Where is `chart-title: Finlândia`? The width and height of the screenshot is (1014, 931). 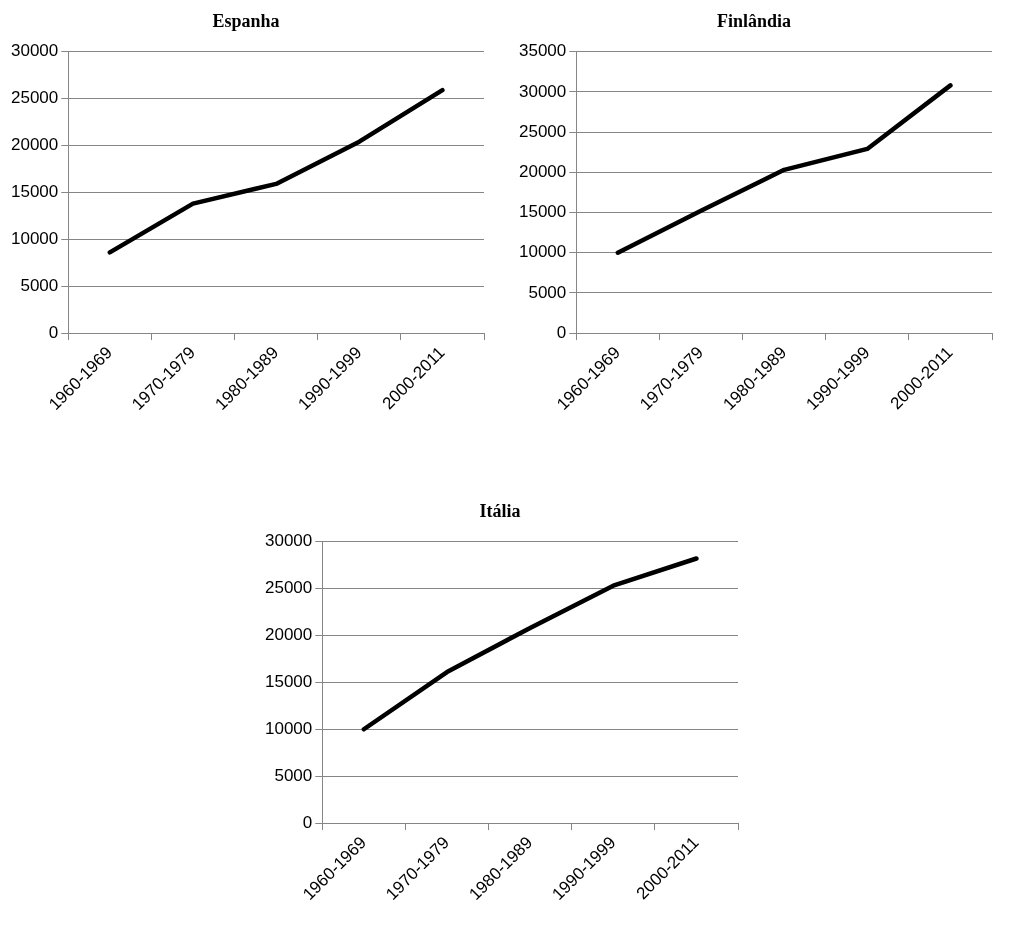
chart-title: Finlândia is located at coordinates (754, 21).